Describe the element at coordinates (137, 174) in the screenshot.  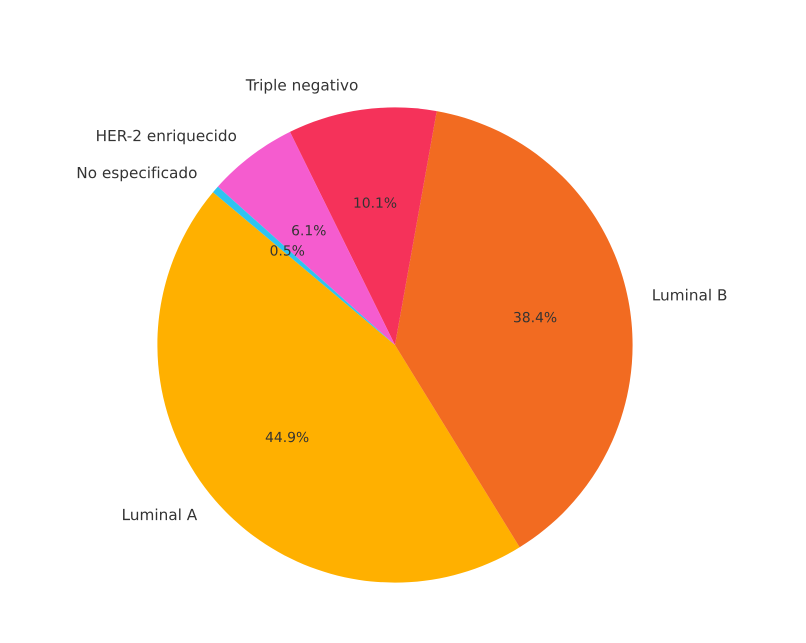
I see `slice-label: No especificado` at that location.